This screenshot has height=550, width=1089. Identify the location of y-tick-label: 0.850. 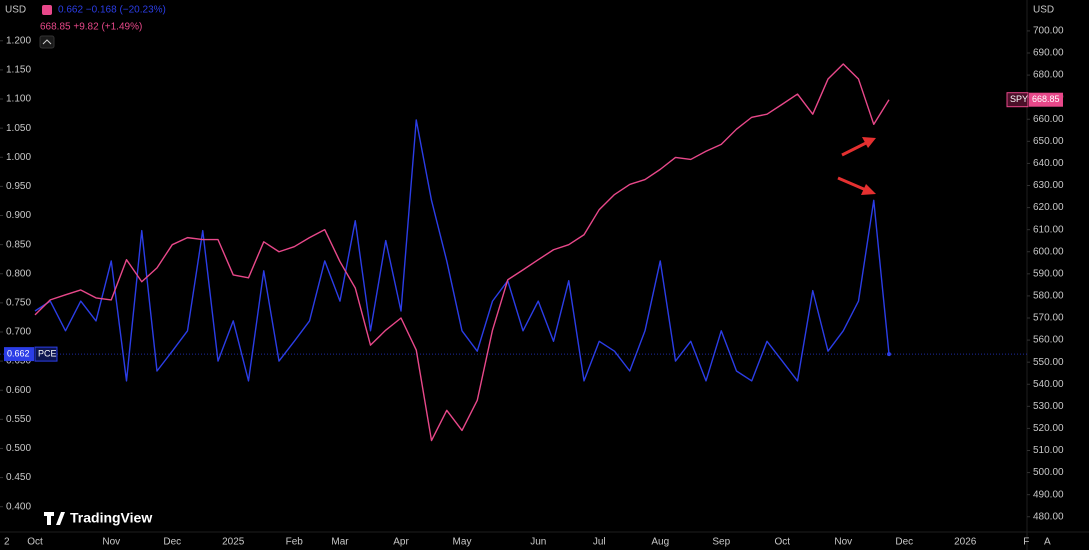
(18, 244).